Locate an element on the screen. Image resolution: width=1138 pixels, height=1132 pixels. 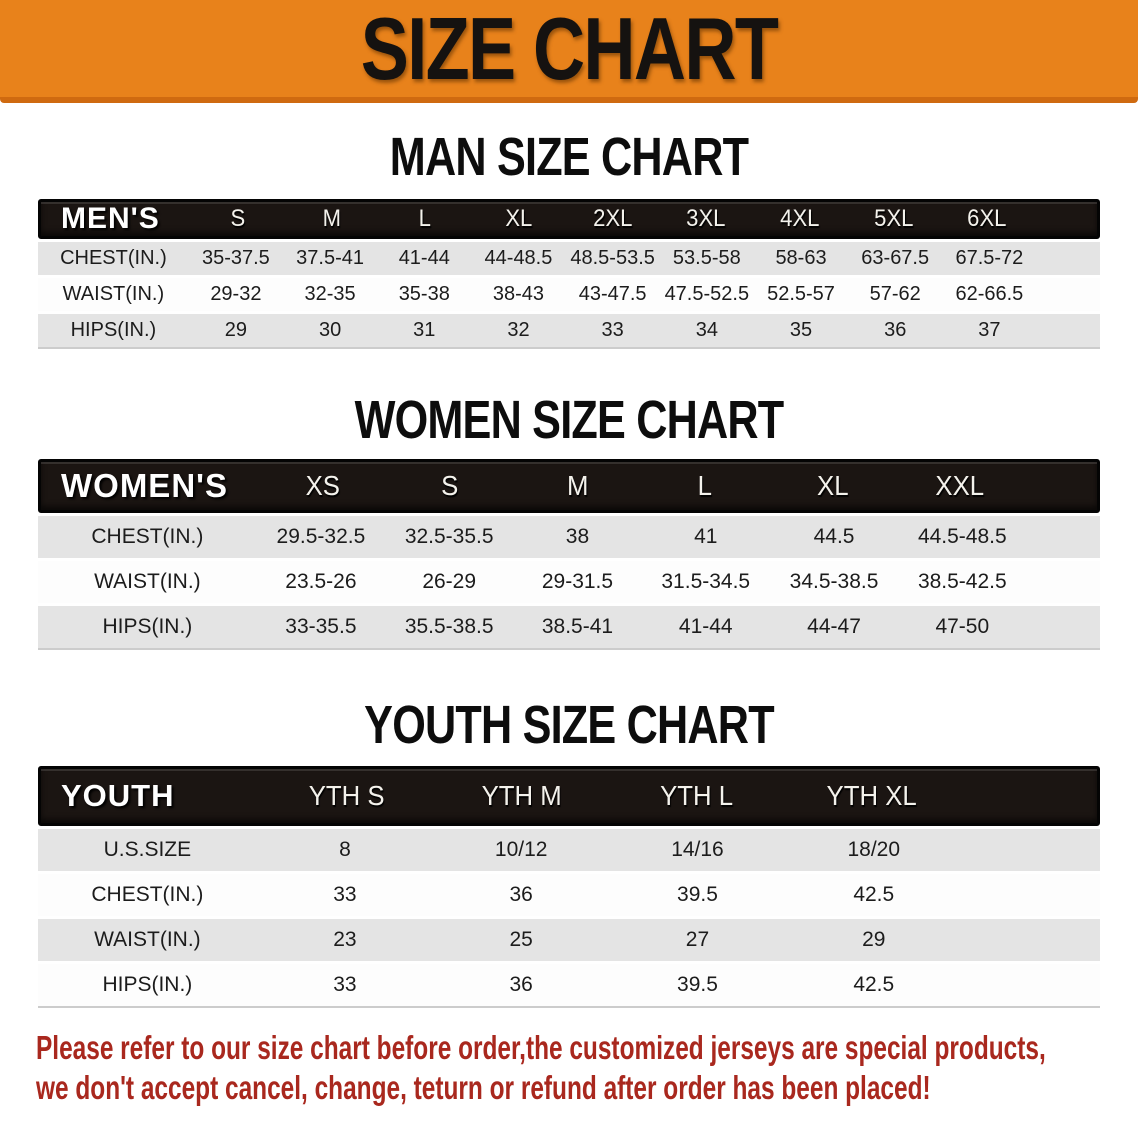
measurement-cell: 32 is located at coordinates (518, 330).